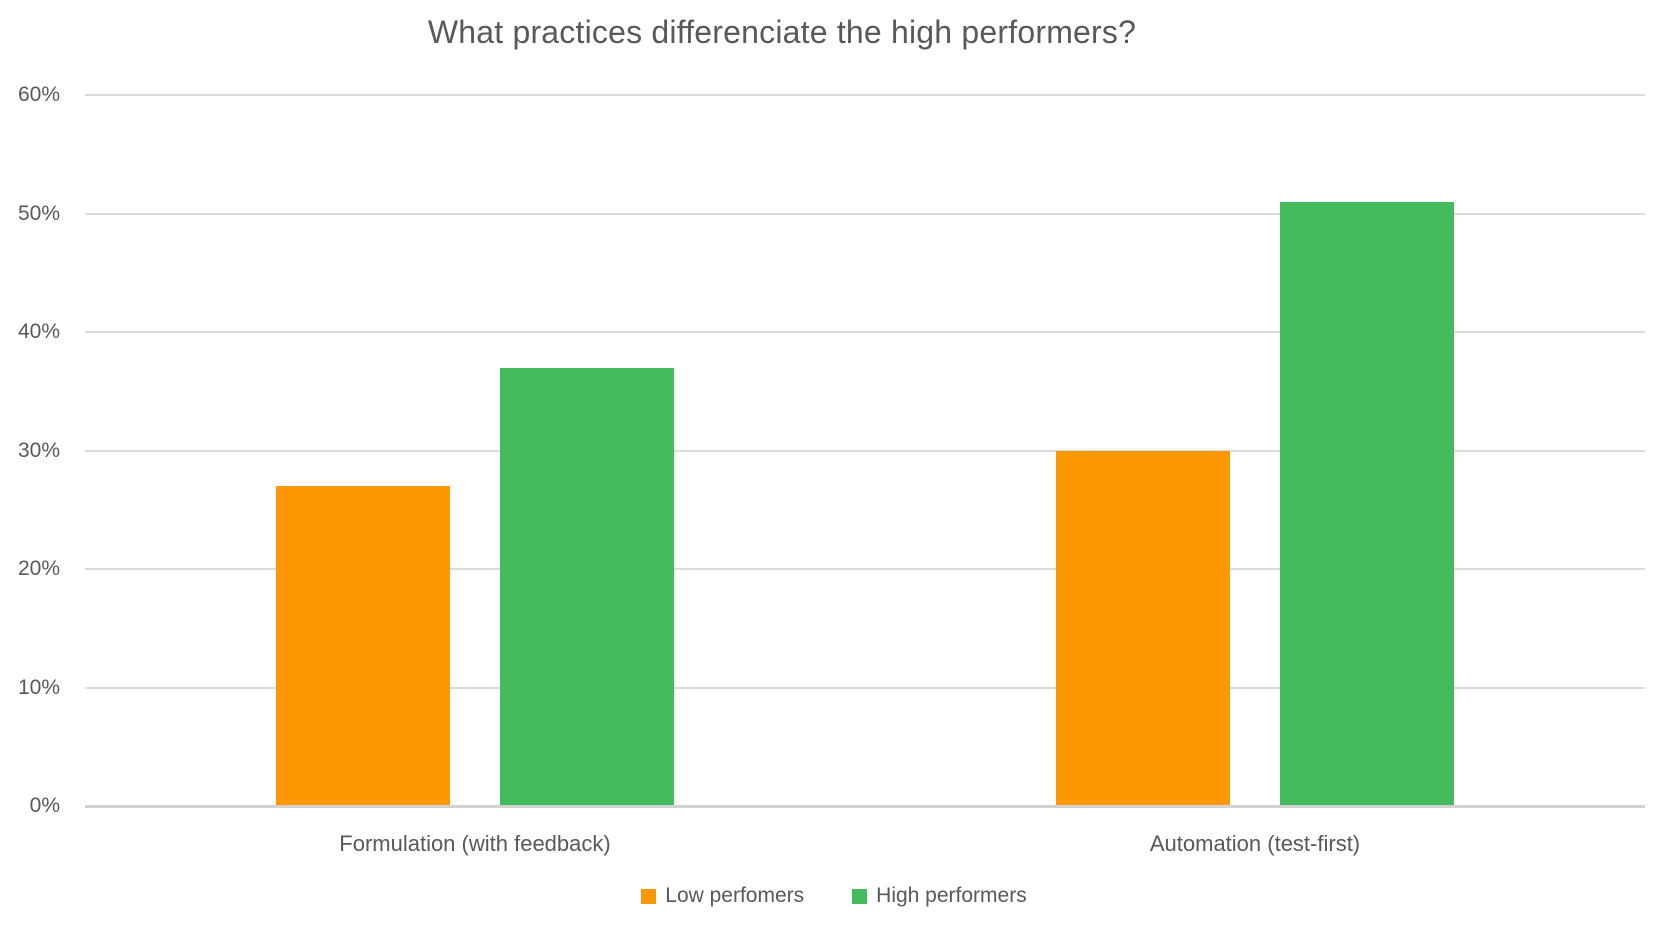 Image resolution: width=1668 pixels, height=934 pixels. Describe the element at coordinates (865, 95) in the screenshot. I see `gridline-60%` at that location.